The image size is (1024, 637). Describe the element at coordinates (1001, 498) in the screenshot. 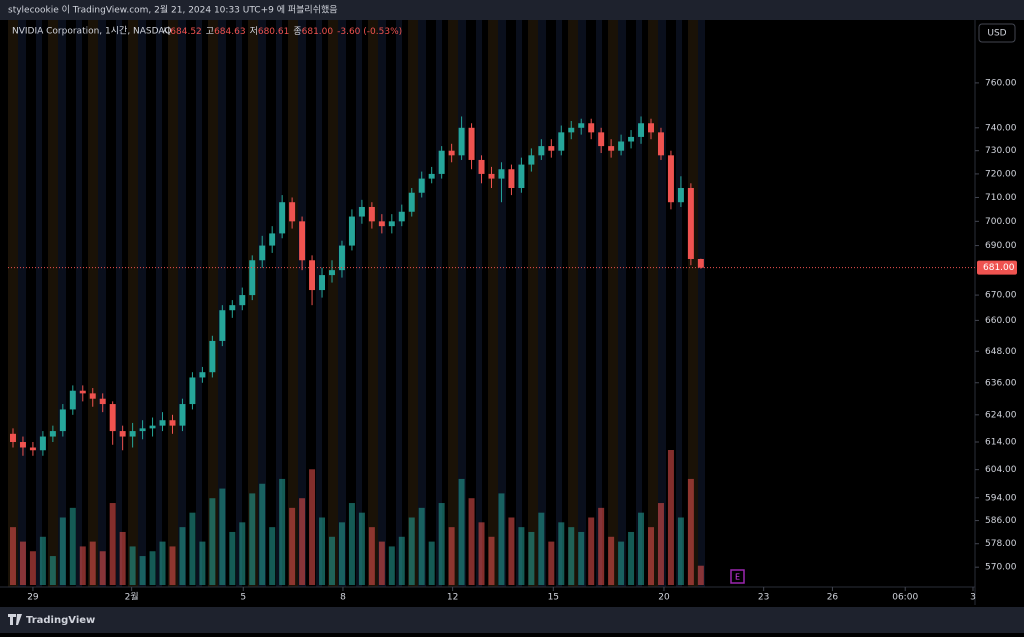

I see `y-tick-label: 594.00` at that location.